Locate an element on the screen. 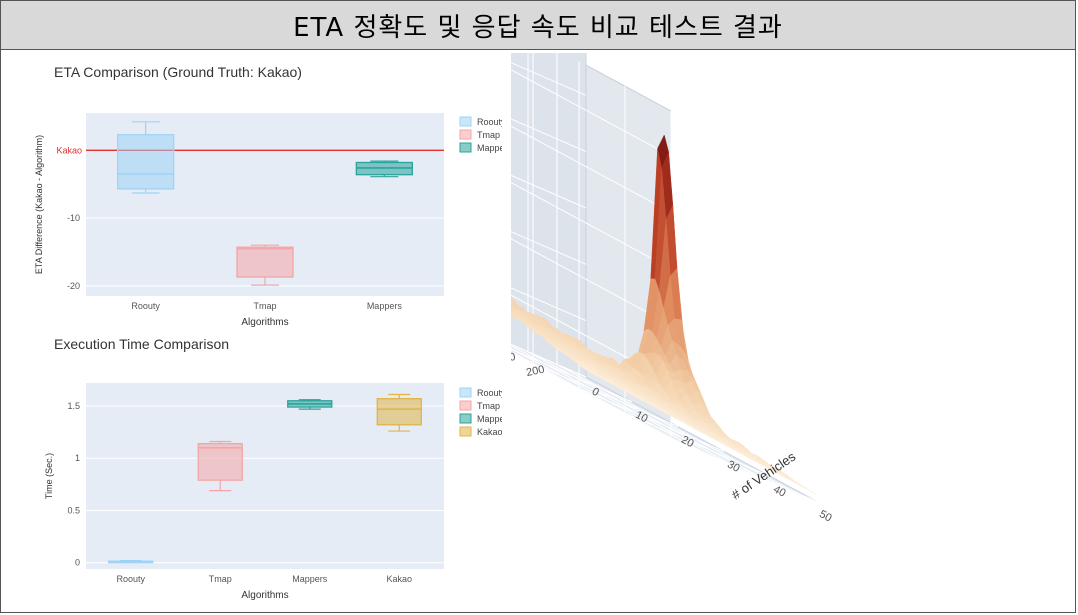 The width and height of the screenshot is (1078, 615). legend-label-kakao: Kakao is located at coordinates (489, 432).